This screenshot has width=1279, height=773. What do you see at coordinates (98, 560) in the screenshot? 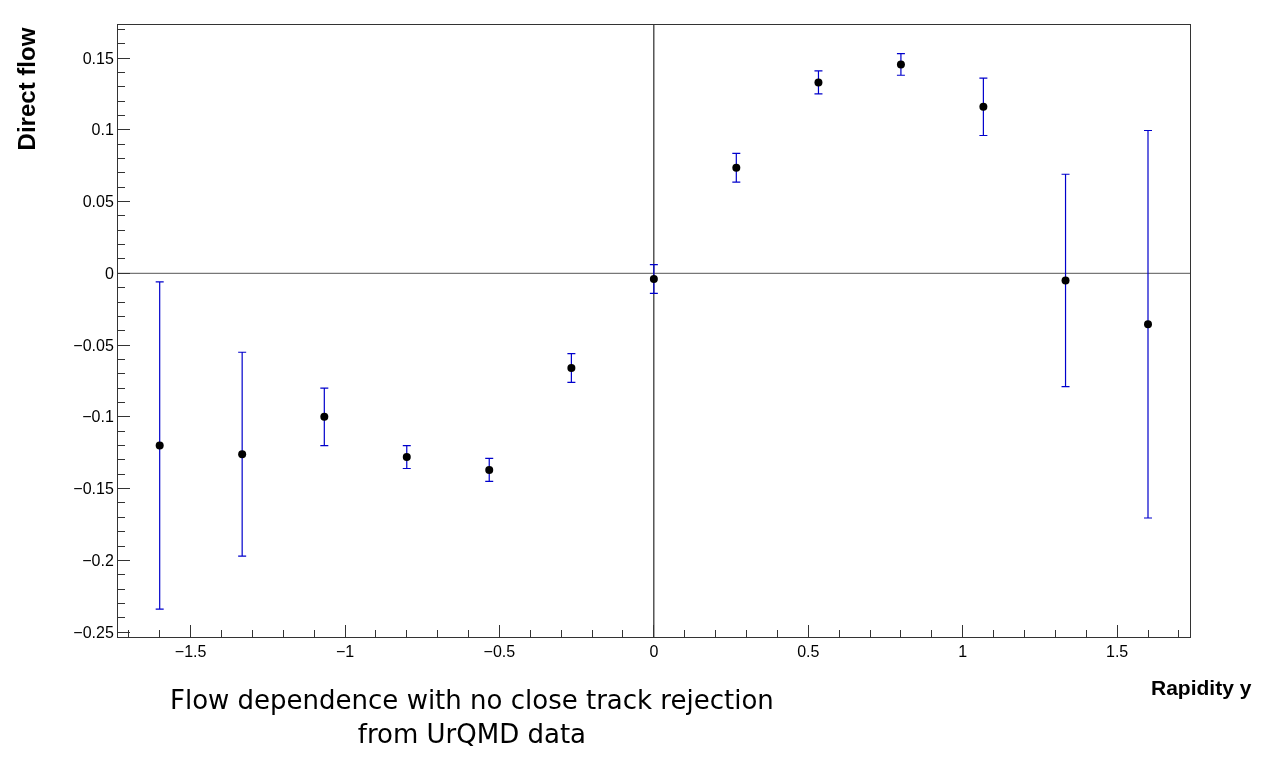
I see `y-tick-label: −0.2` at bounding box center [98, 560].